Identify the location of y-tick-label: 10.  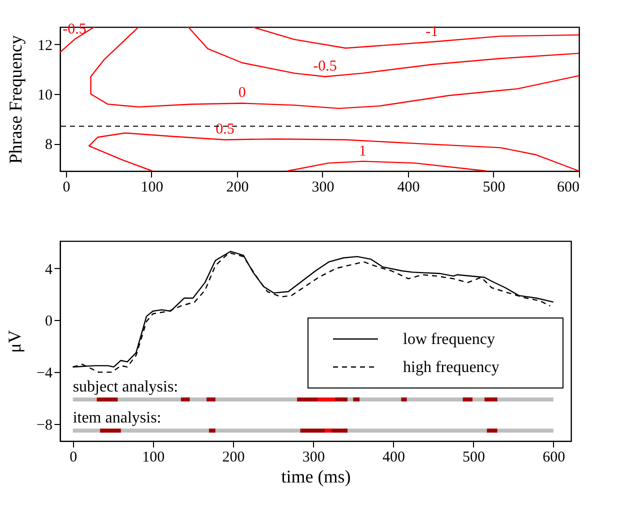
(45, 96).